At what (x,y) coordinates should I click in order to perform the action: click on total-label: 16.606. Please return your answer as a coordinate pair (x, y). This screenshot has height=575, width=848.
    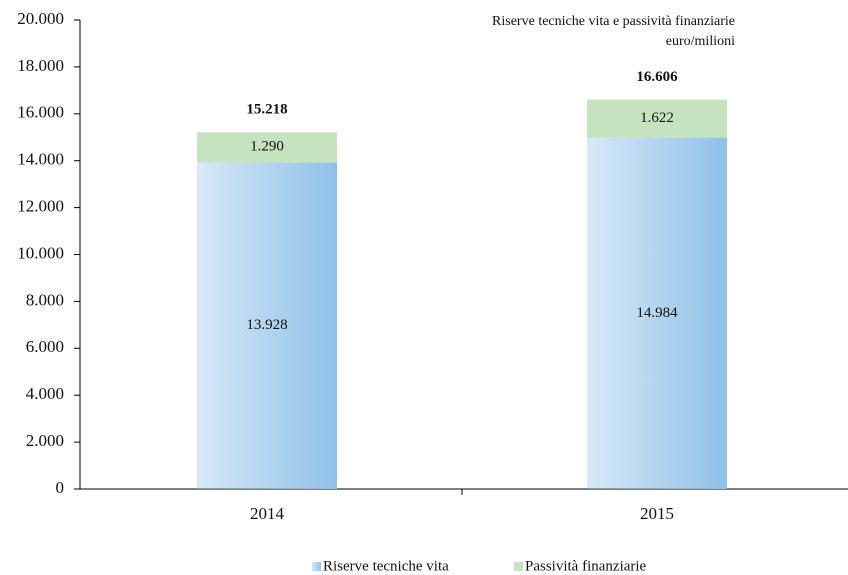
    Looking at the image, I should click on (657, 77).